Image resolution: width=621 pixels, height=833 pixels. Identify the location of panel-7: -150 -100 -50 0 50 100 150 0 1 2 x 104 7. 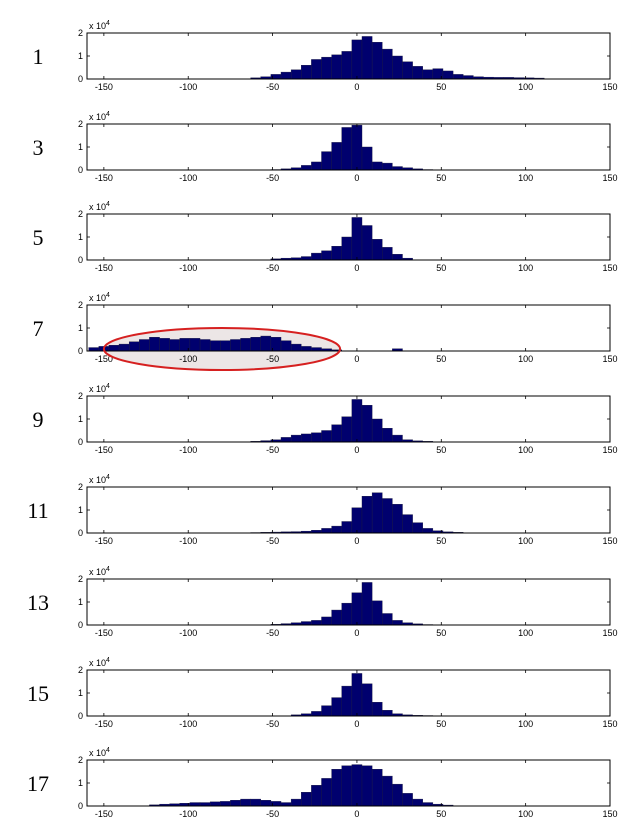
(325, 331).